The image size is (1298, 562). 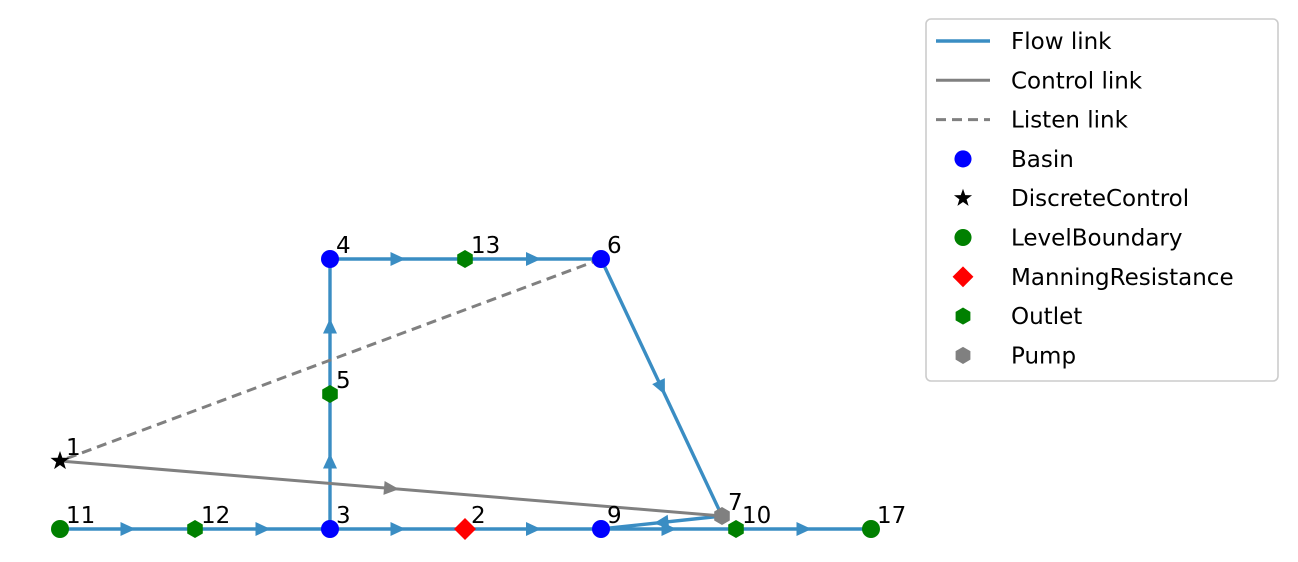 What do you see at coordinates (80, 516) in the screenshot?
I see `node-label-11: 11` at bounding box center [80, 516].